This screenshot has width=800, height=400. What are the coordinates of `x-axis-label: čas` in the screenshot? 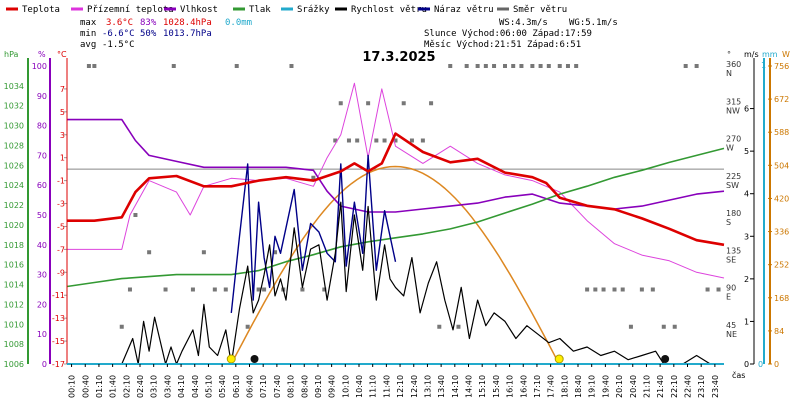 It's located at (738, 375).